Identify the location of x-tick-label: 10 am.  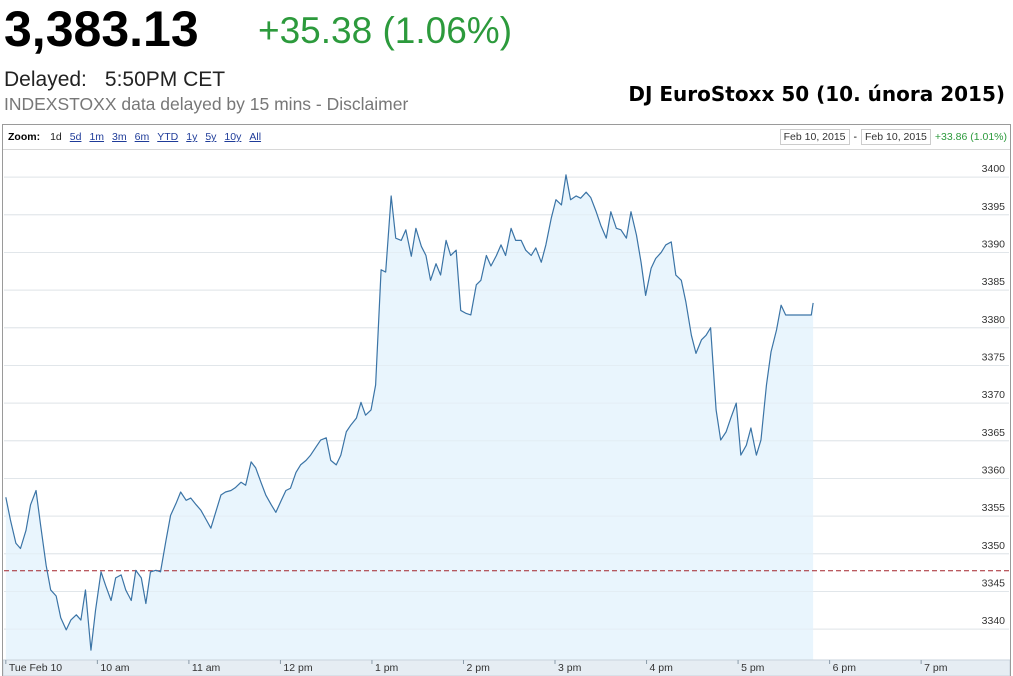
(114, 668).